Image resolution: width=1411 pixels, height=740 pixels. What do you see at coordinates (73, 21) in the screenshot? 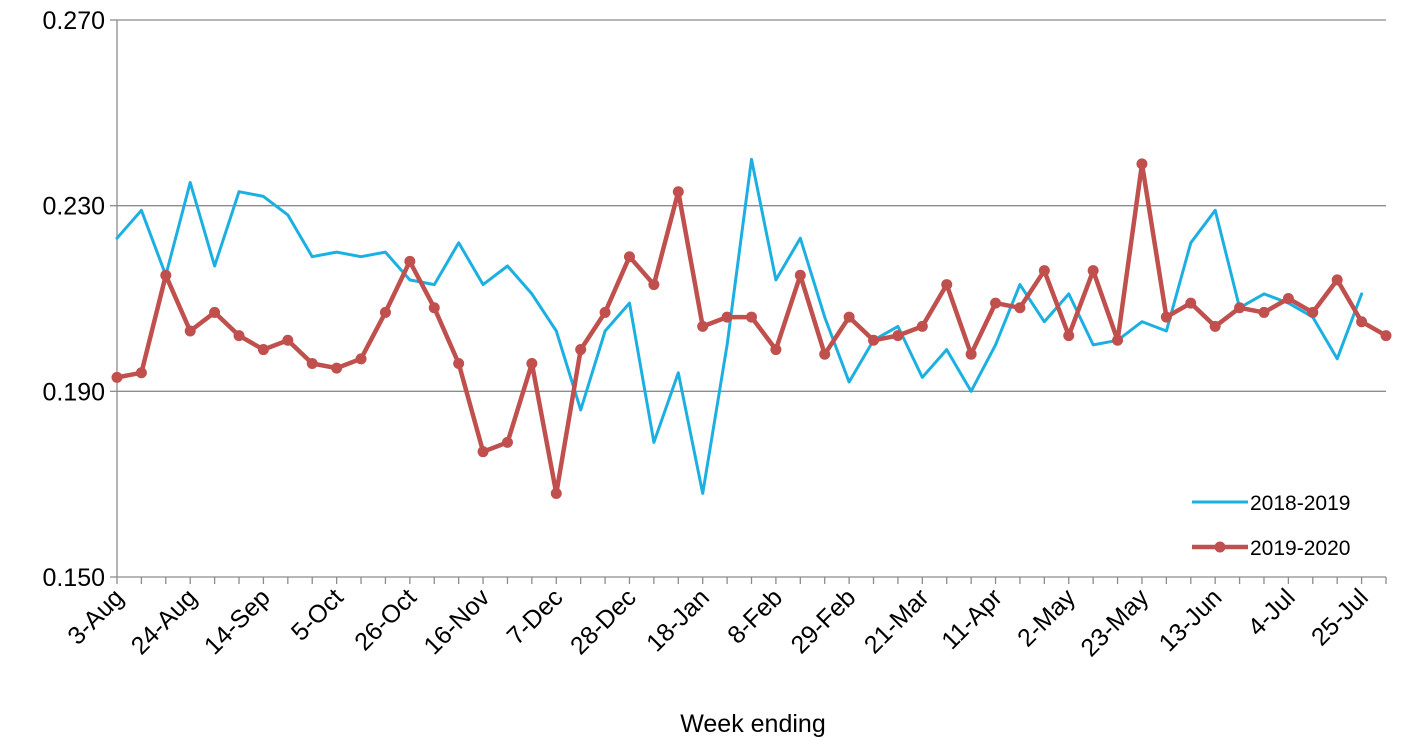
I see `y-tick-label: 0.270` at bounding box center [73, 21].